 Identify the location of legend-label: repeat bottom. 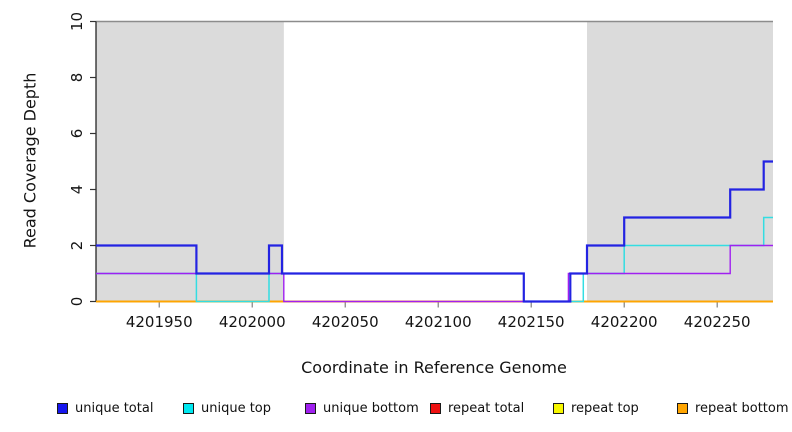
(742, 408).